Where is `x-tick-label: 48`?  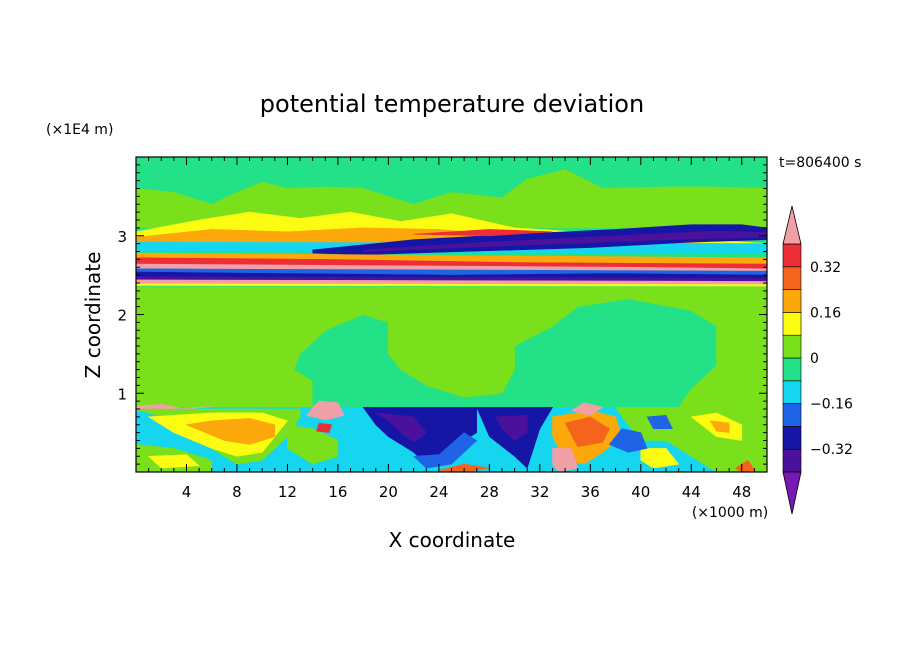
x-tick-label: 48 is located at coordinates (741, 492).